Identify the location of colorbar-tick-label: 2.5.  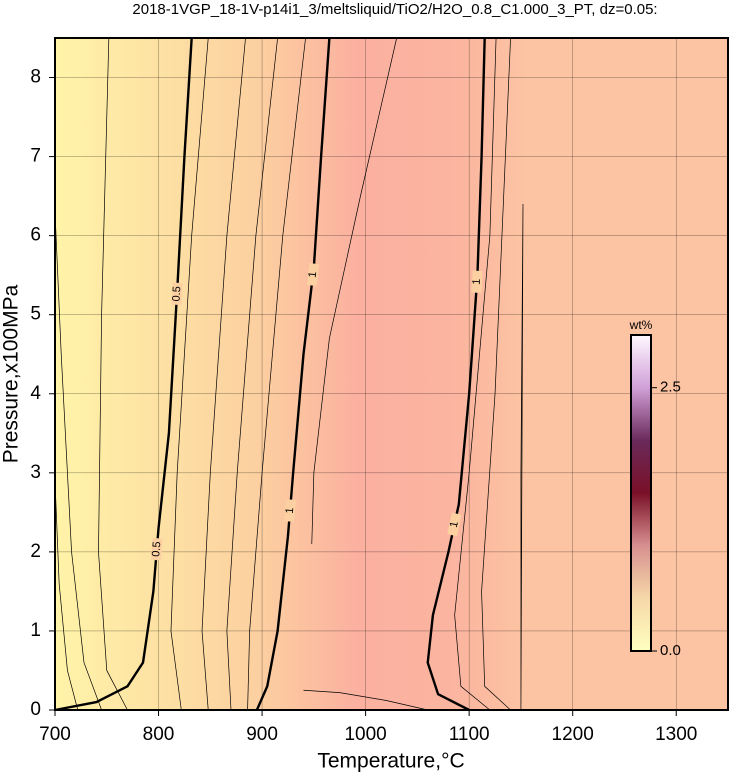
(670, 387).